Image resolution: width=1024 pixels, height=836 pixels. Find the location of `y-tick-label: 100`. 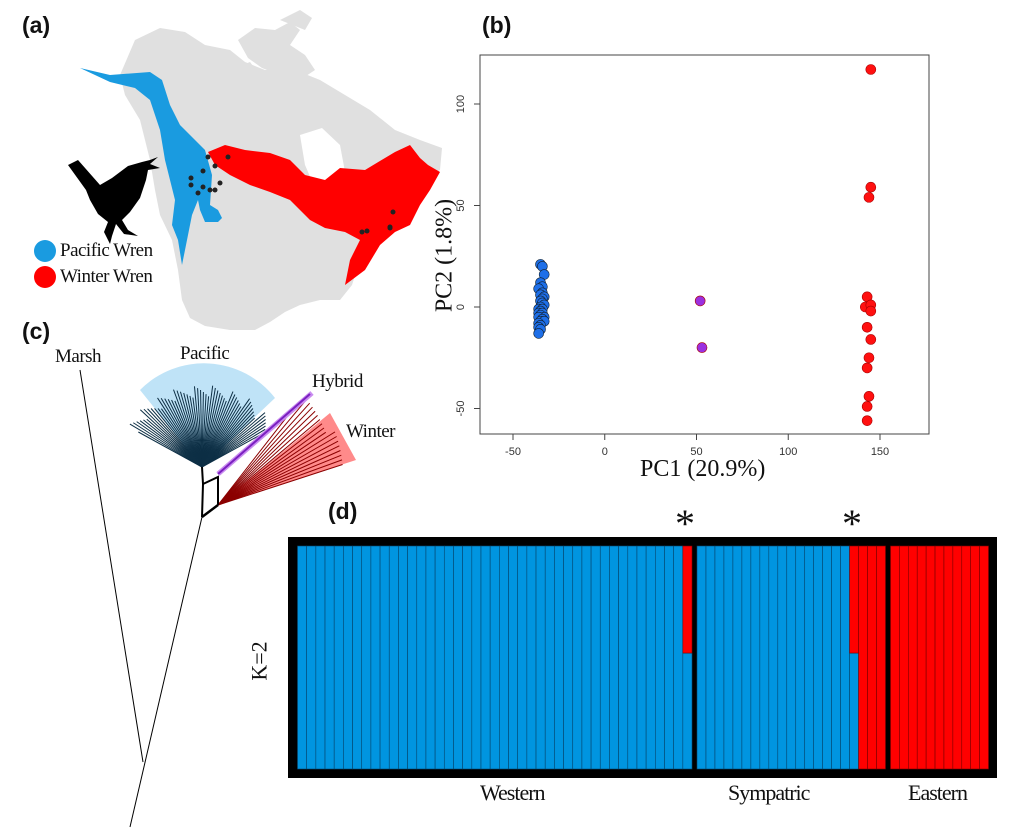

y-tick-label: 100 is located at coordinates (461, 104).